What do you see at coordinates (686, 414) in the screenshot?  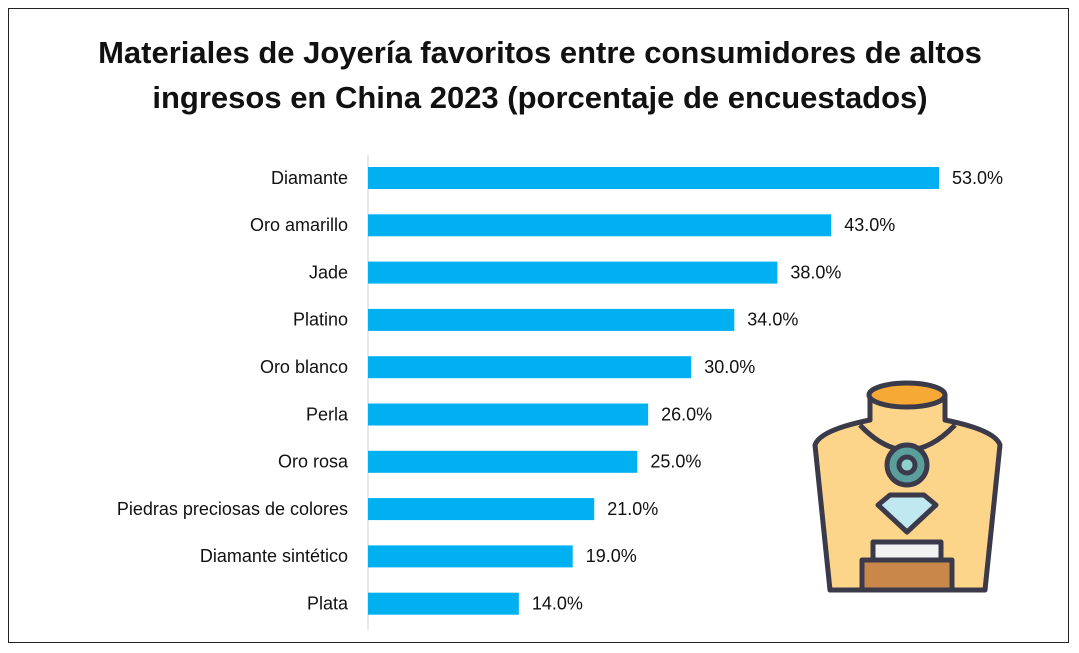 I see `value-label: 26.0%` at bounding box center [686, 414].